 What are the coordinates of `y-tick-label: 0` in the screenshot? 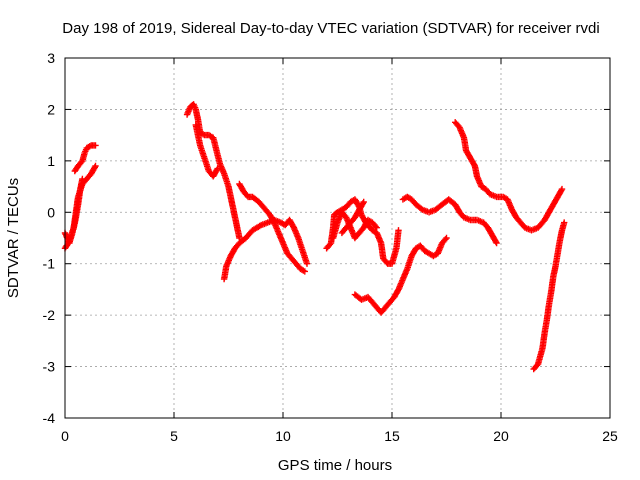 It's located at (51, 212).